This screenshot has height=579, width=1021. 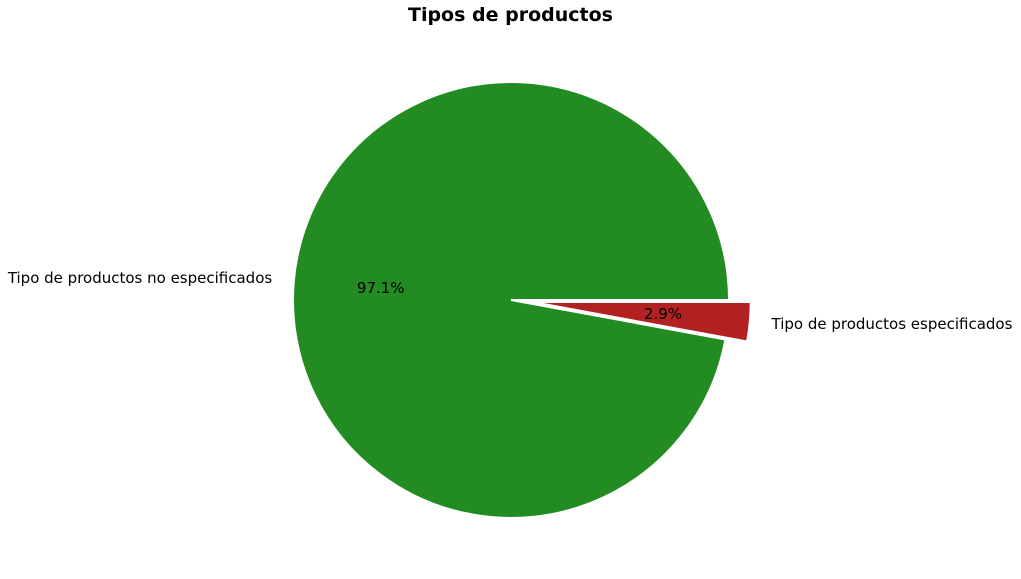 I want to click on slice-category-label-1: Tipo de productos especificados, so click(x=892, y=324).